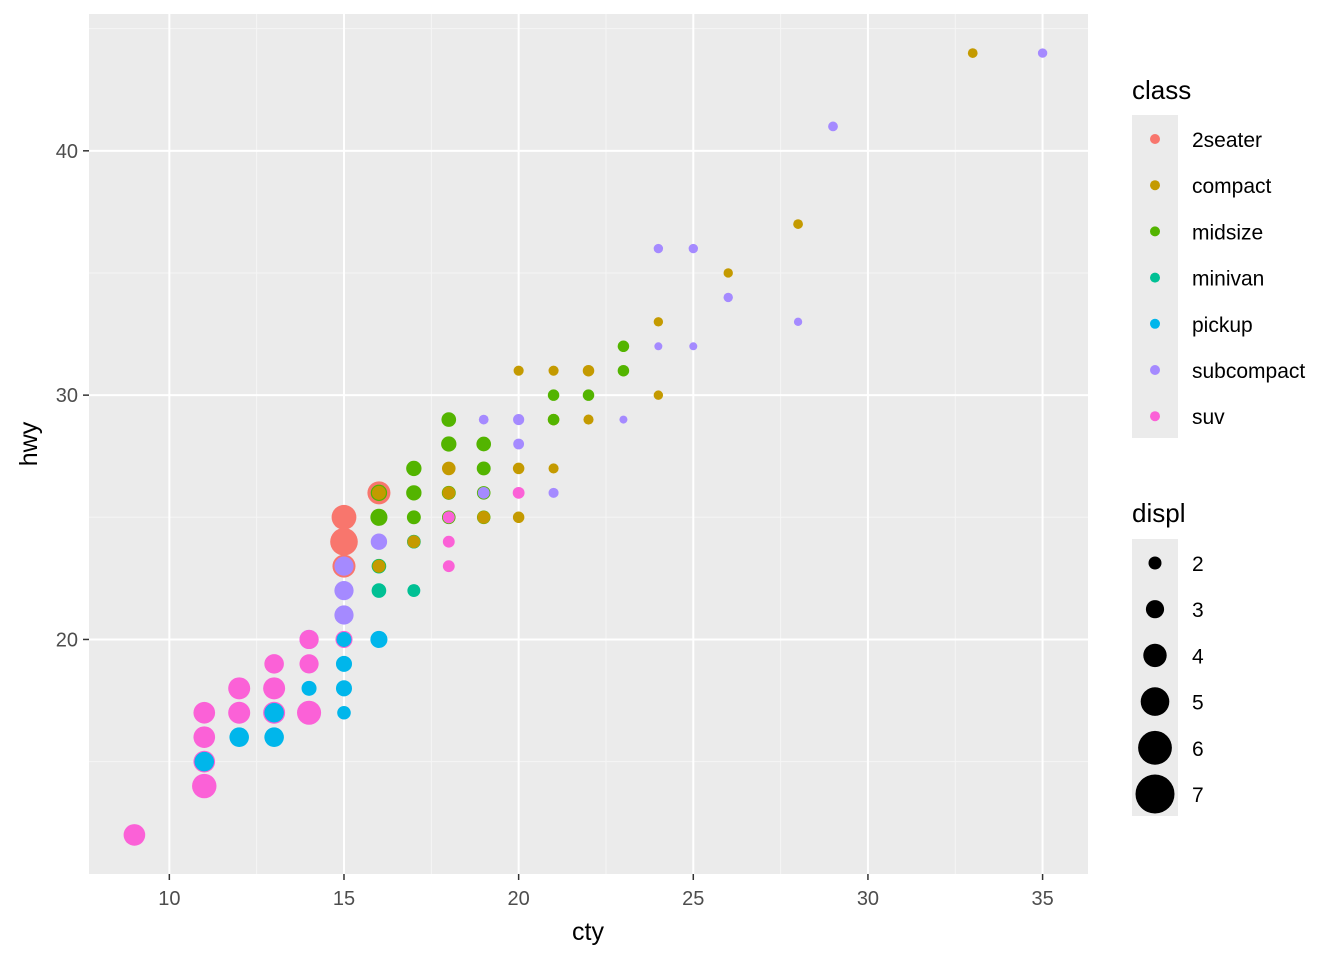  What do you see at coordinates (588, 932) in the screenshot?
I see `x-axis-title: cty` at bounding box center [588, 932].